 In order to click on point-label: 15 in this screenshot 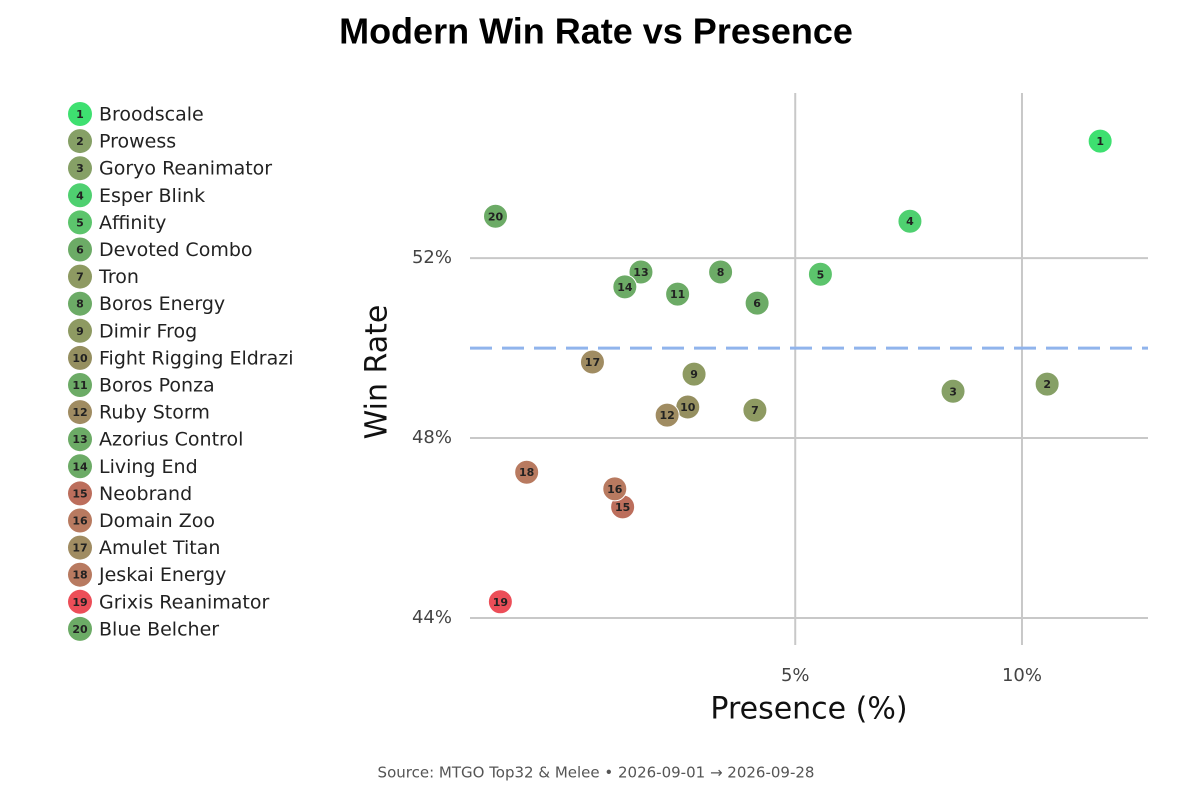, I will do `click(622, 507)`.